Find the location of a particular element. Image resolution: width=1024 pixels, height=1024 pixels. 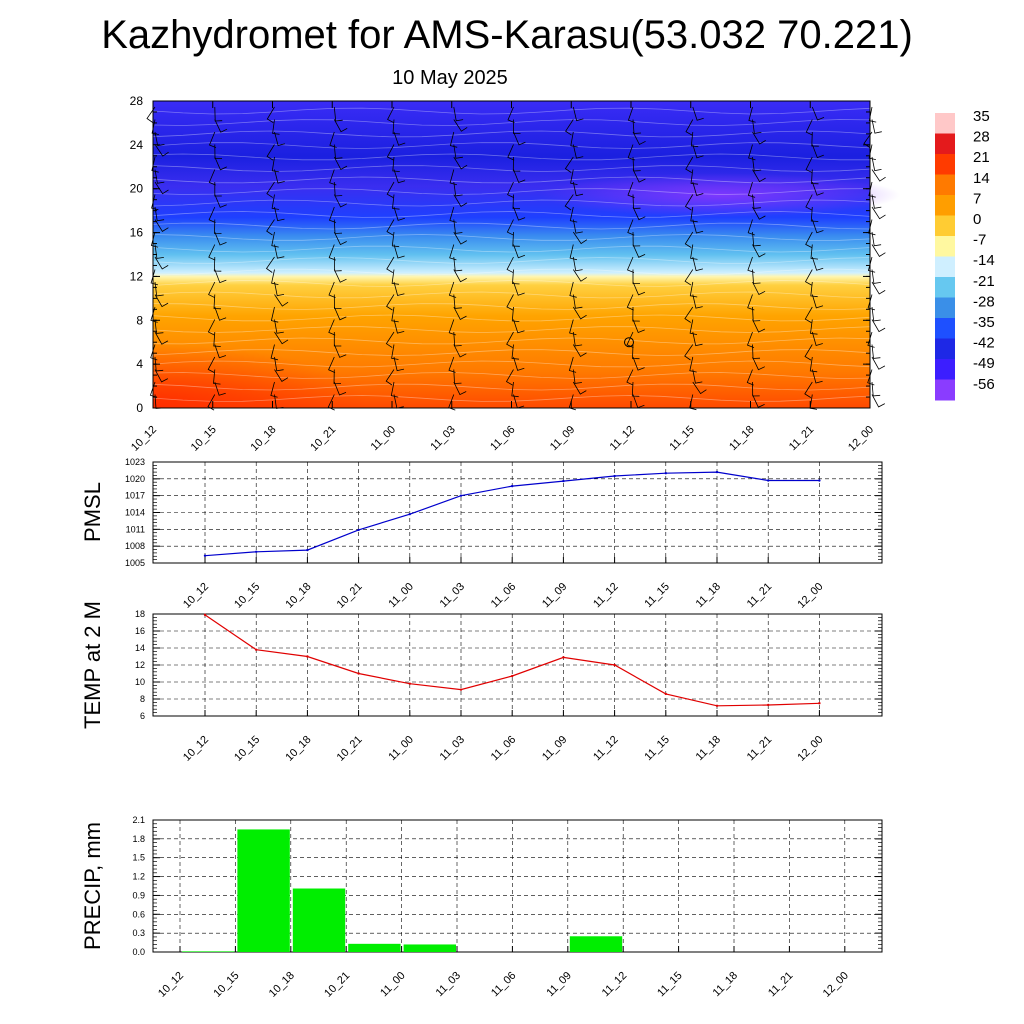

temp-x-tick-label: 10_12 is located at coordinates (196, 749).